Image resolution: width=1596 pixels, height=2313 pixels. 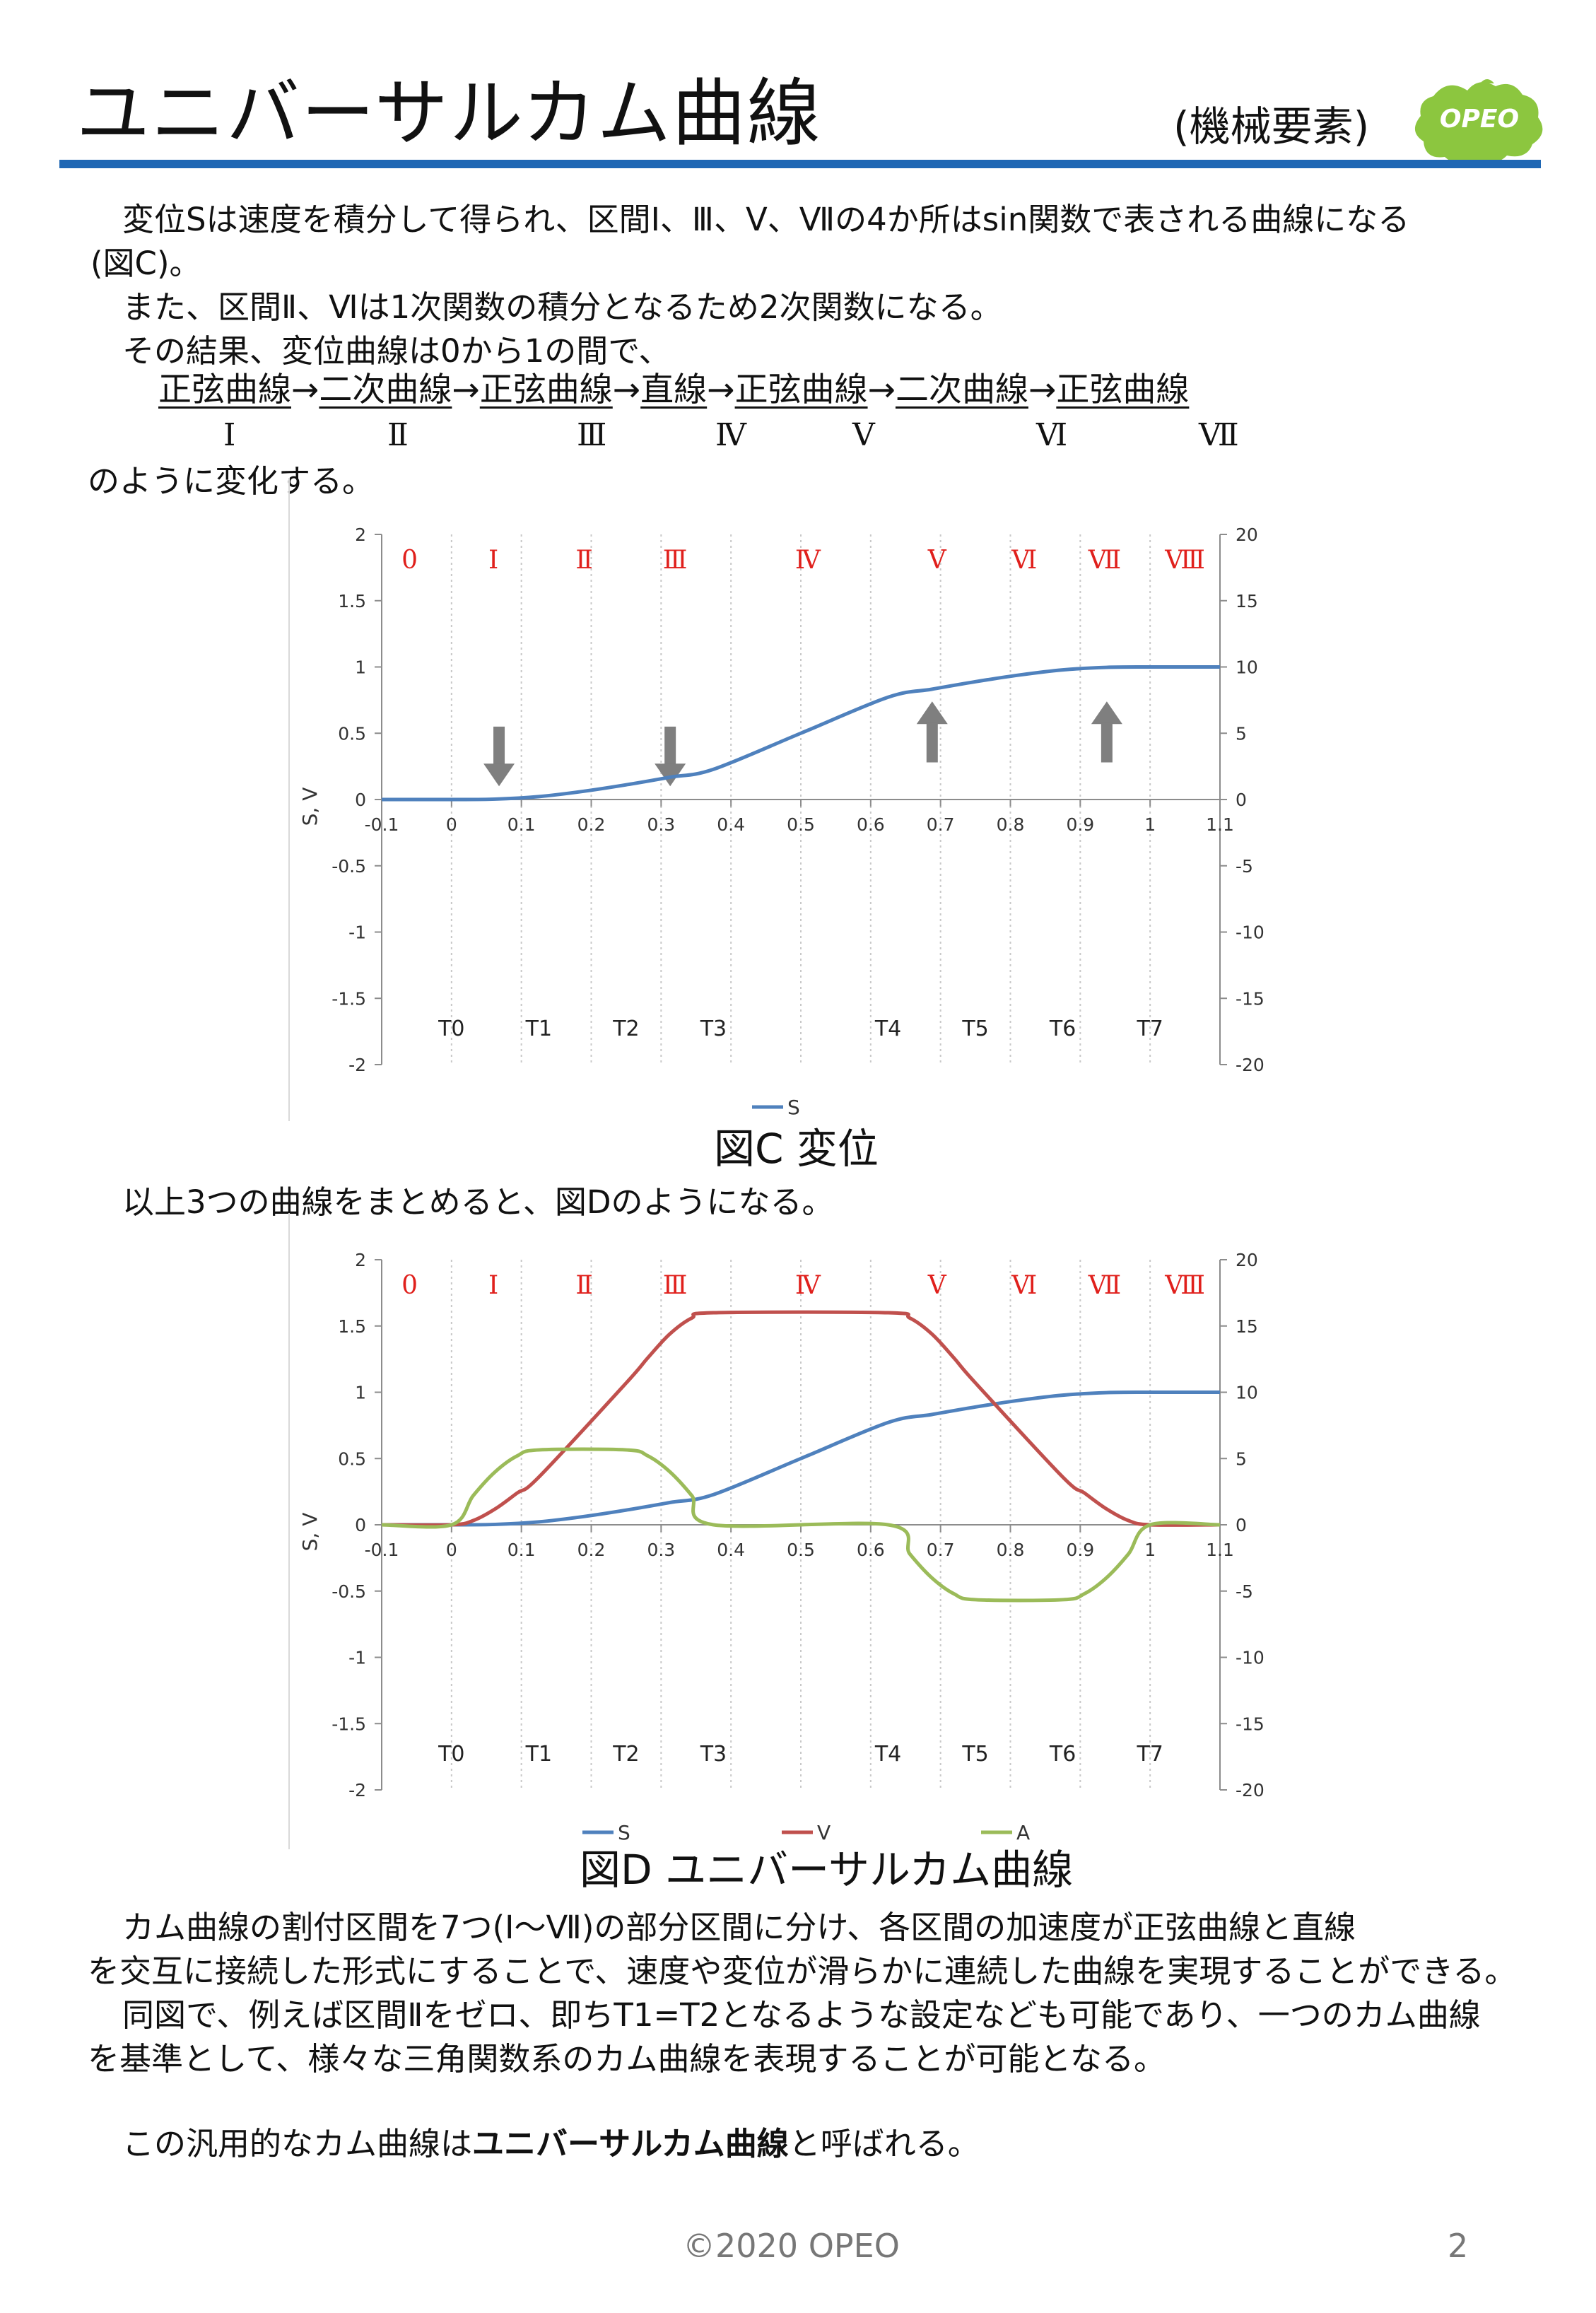 What do you see at coordinates (731, 1550) in the screenshot?
I see `x-tick-label: 0.4` at bounding box center [731, 1550].